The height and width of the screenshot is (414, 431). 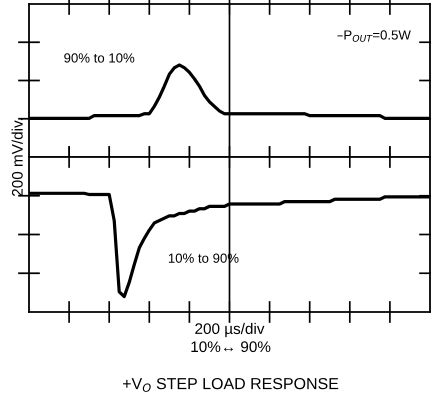 What do you see at coordinates (230, 385) in the screenshot?
I see `text: +V$_{O}$ STEP LOAD RESPONSE` at bounding box center [230, 385].